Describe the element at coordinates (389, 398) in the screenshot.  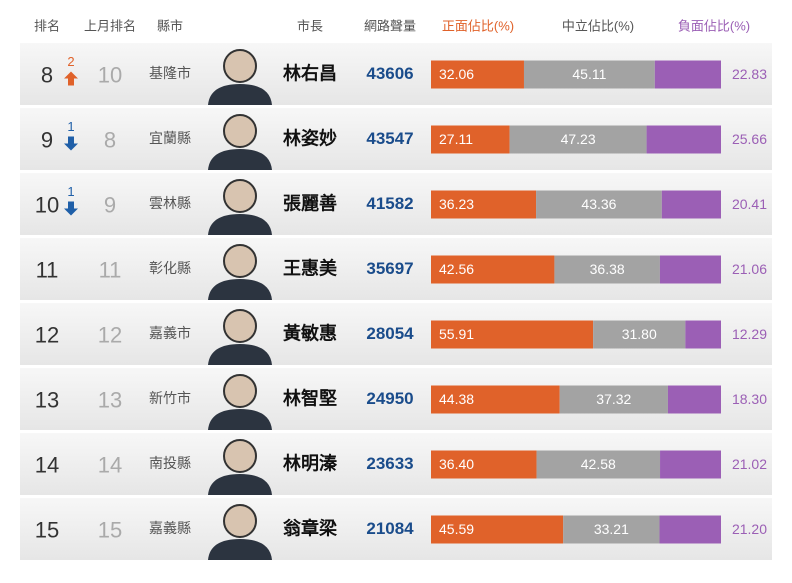
I see `volume: 24950` at that location.